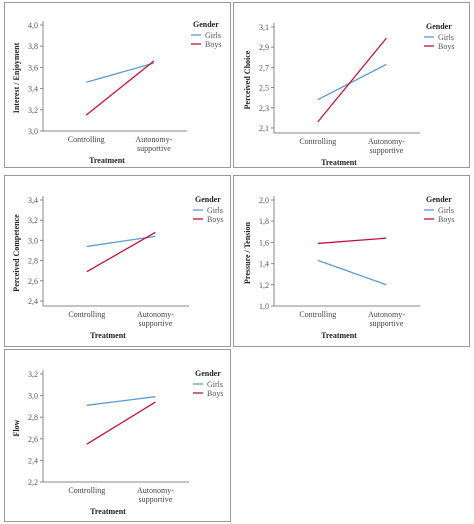 The image size is (474, 524). What do you see at coordinates (33, 25) in the screenshot?
I see `y-tick-label: 4,0` at bounding box center [33, 25].